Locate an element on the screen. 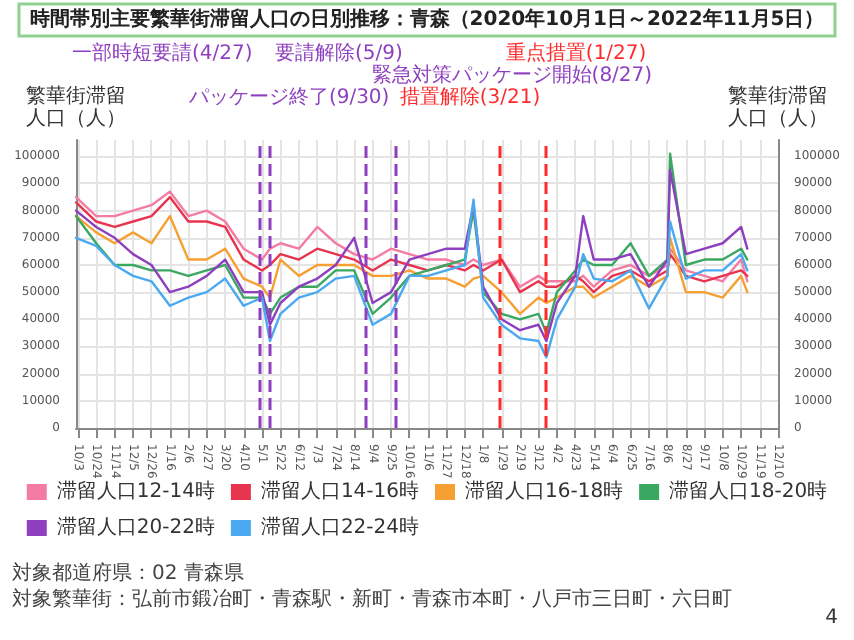  ref-line-label: 措置解除(3/21) is located at coordinates (470, 97).